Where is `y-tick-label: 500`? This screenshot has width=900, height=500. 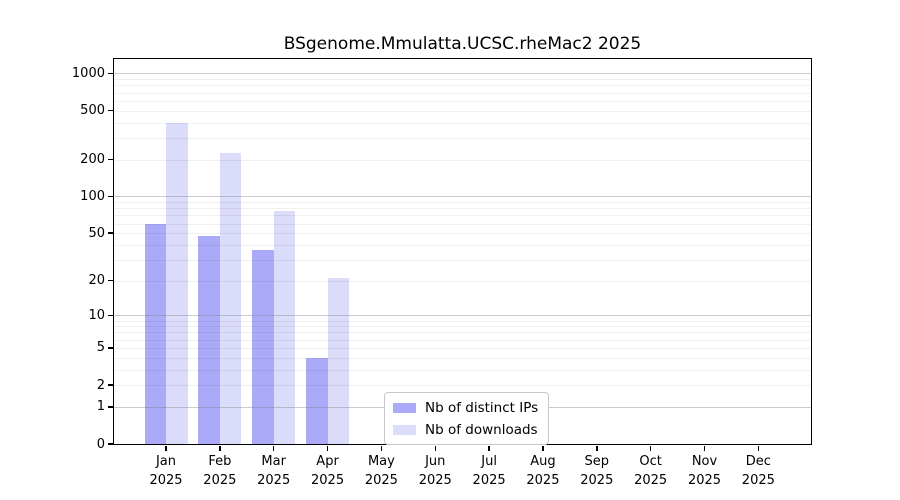
y-tick-label: 500 is located at coordinates (92, 111).